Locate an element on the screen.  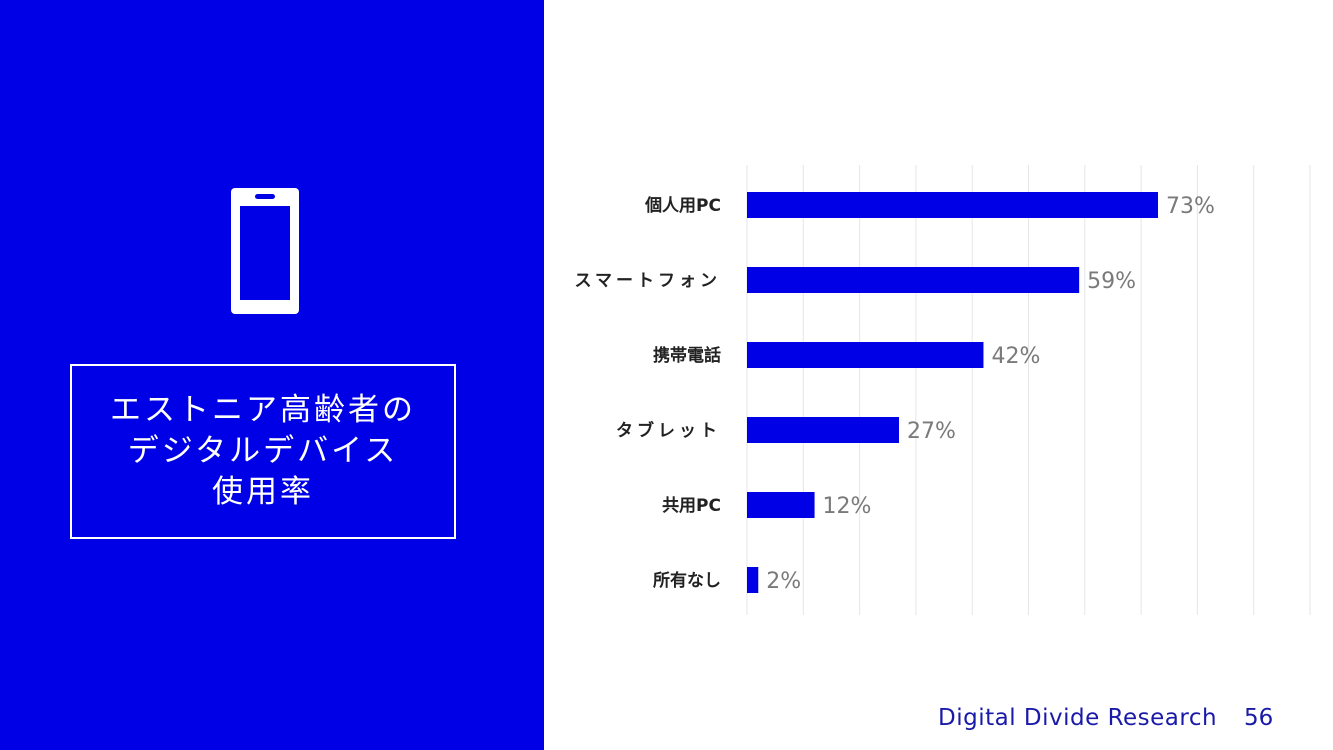
value-label: 2% is located at coordinates (783, 581).